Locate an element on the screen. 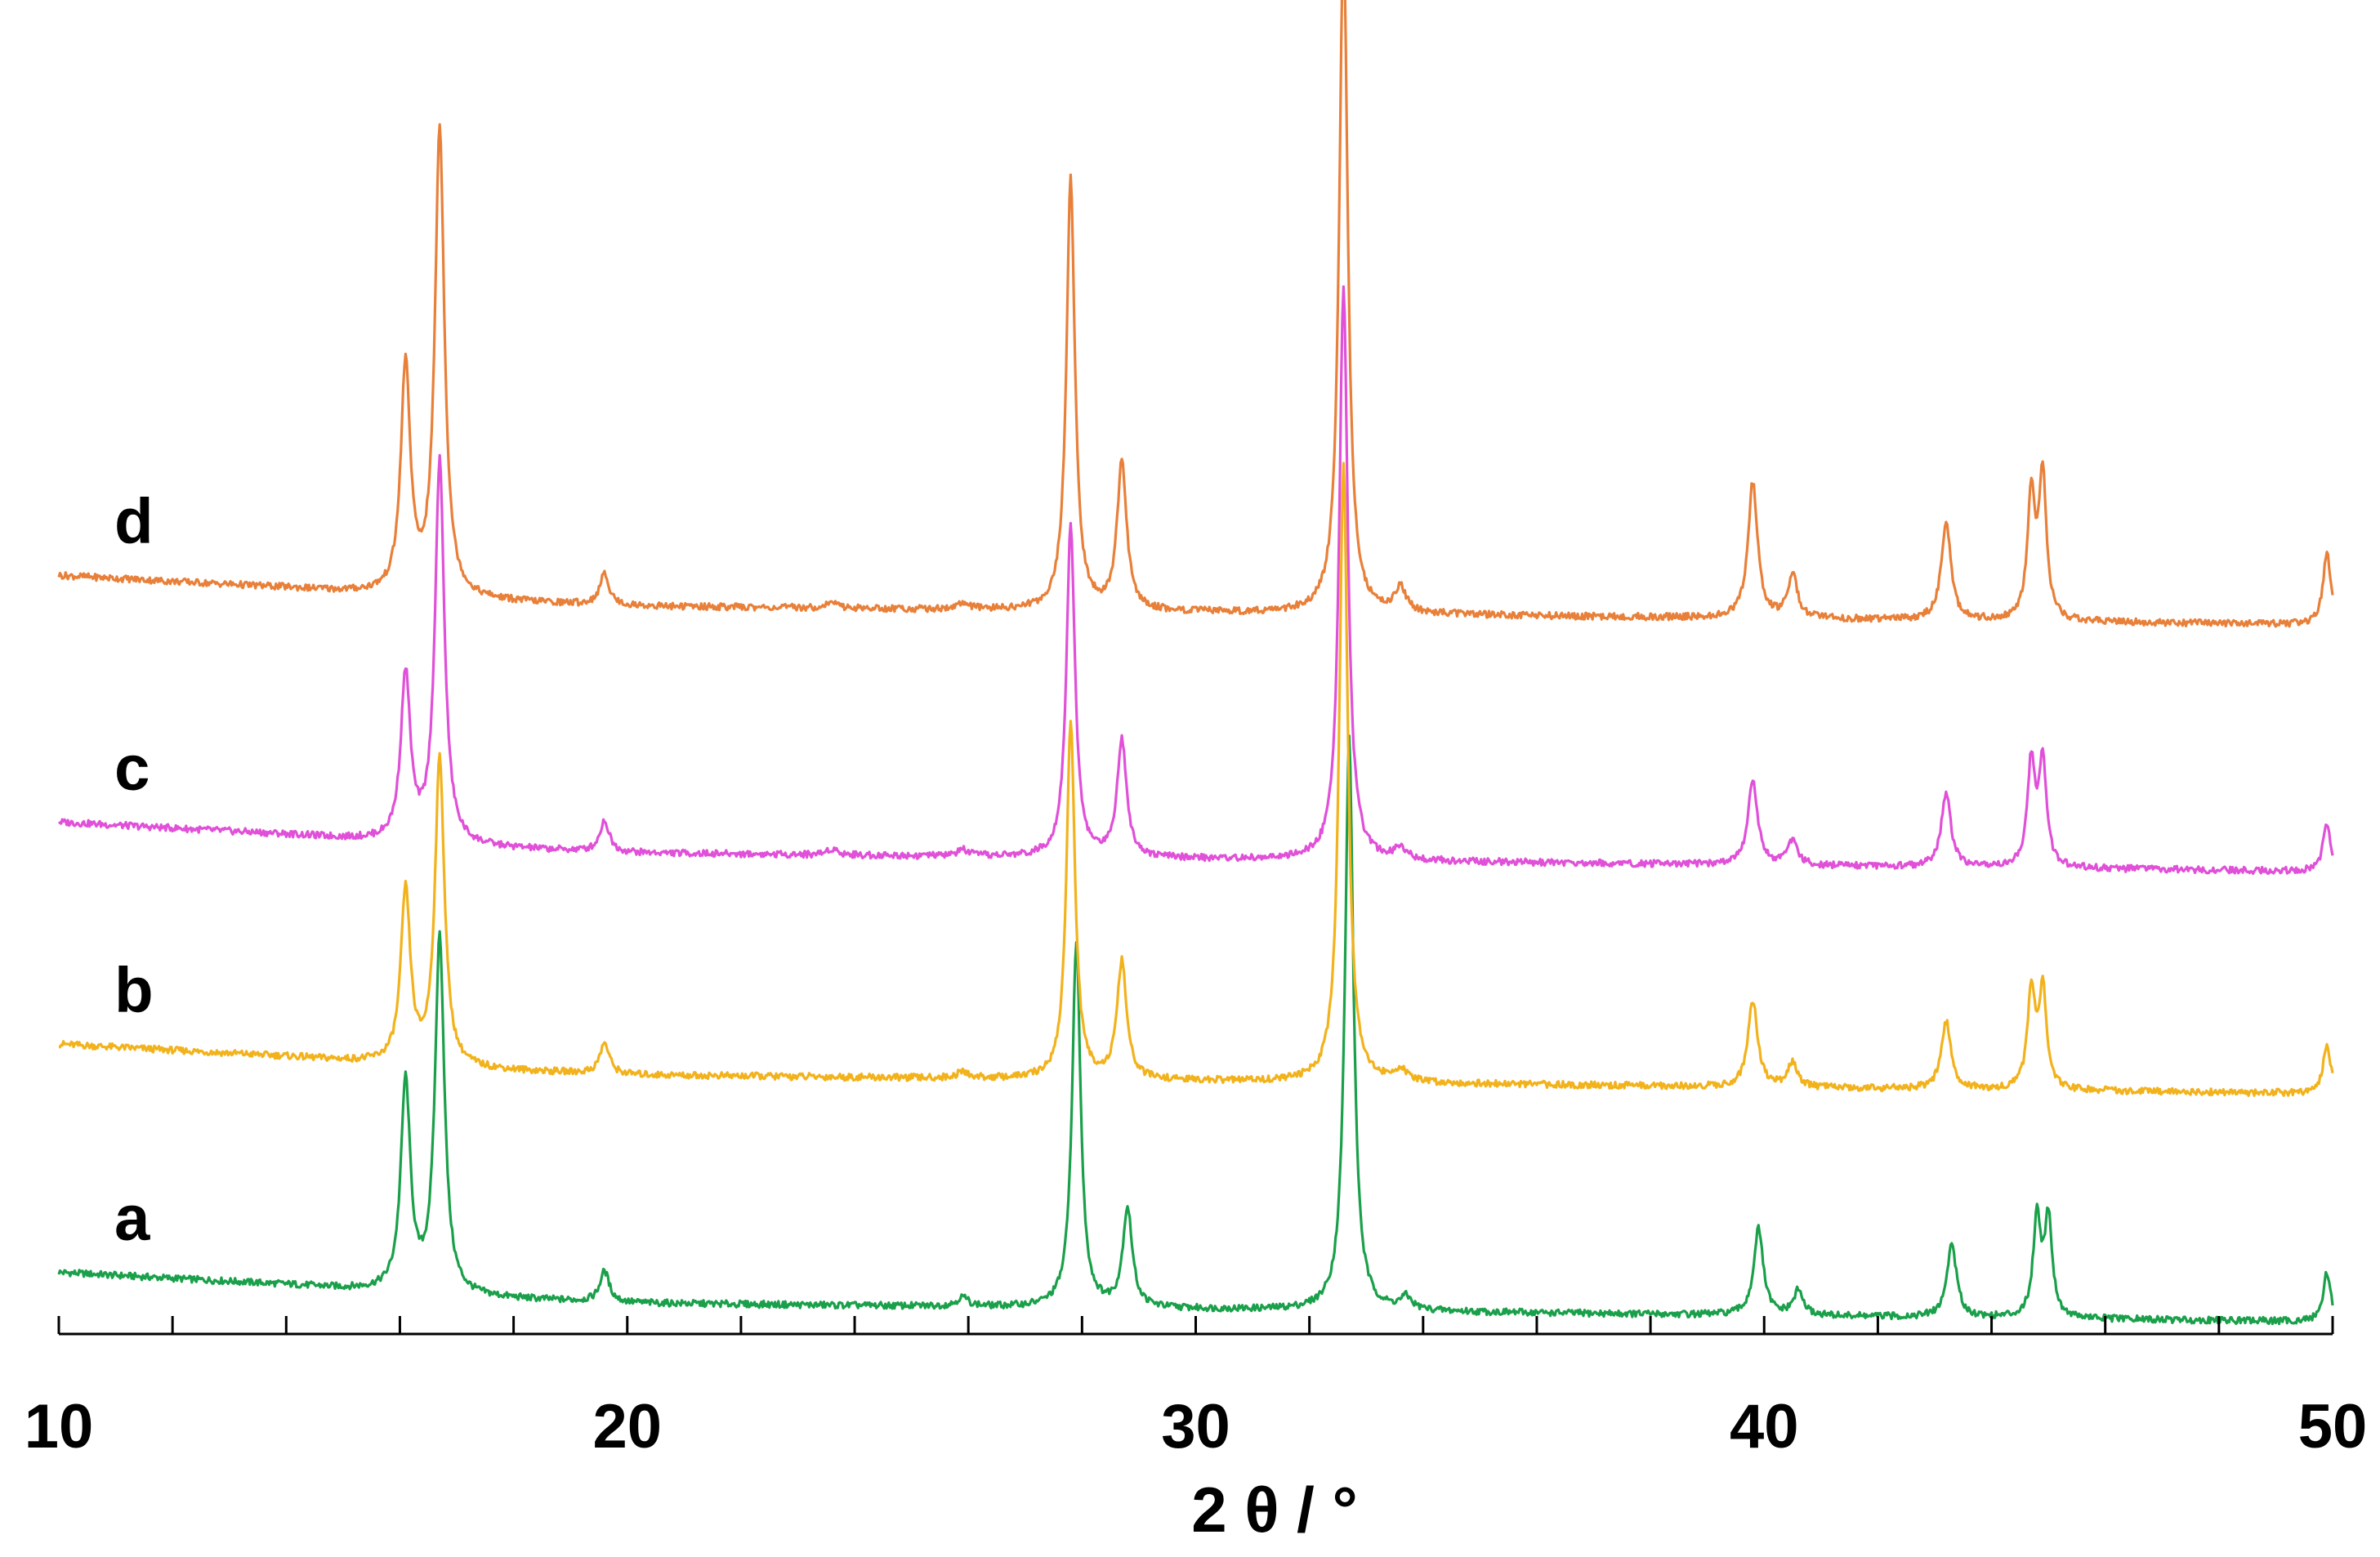 Image resolution: width=2380 pixels, height=1557 pixels. x-axis-title: 2 θ / ° is located at coordinates (1274, 1510).